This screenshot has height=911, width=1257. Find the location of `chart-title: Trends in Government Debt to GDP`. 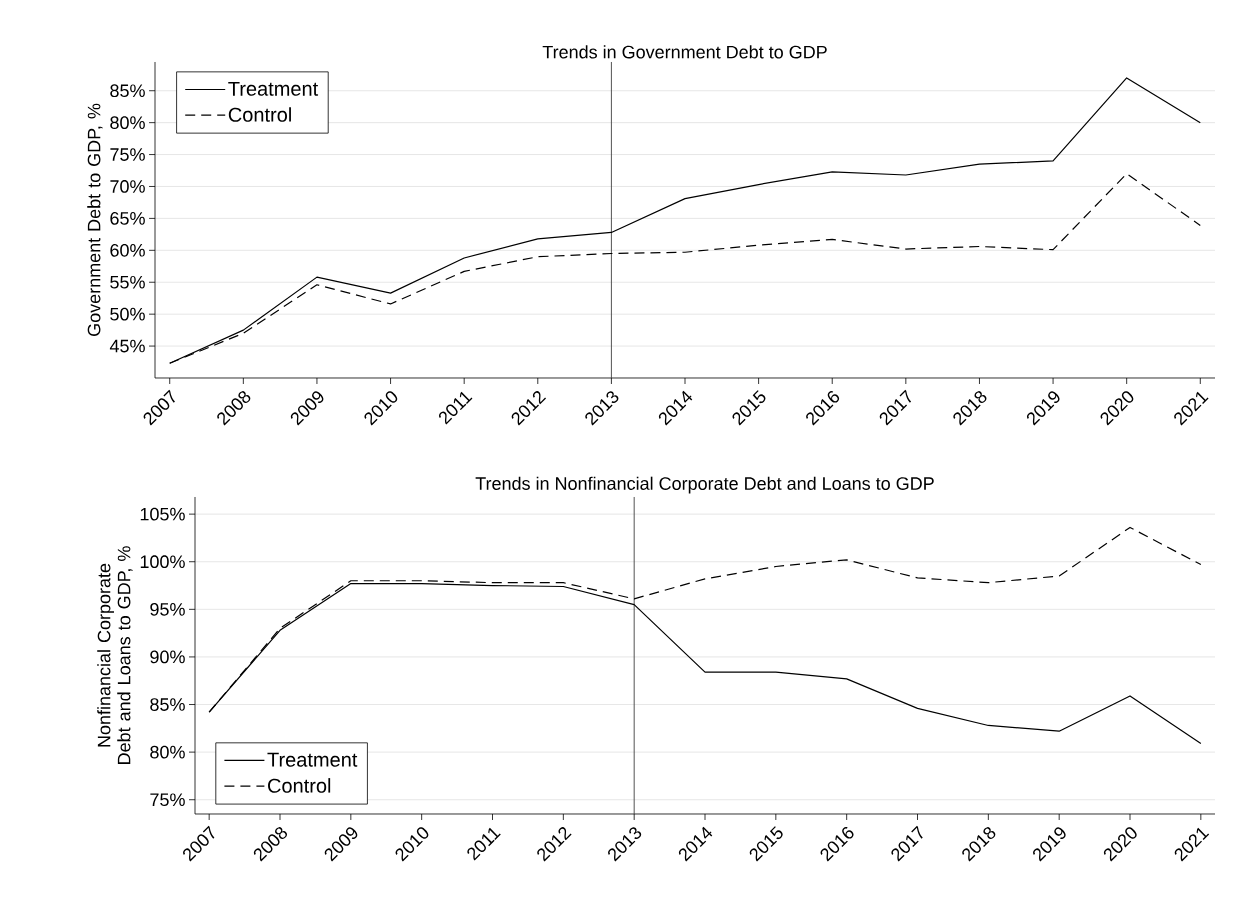

chart-title: Trends in Government Debt to GDP is located at coordinates (684, 52).